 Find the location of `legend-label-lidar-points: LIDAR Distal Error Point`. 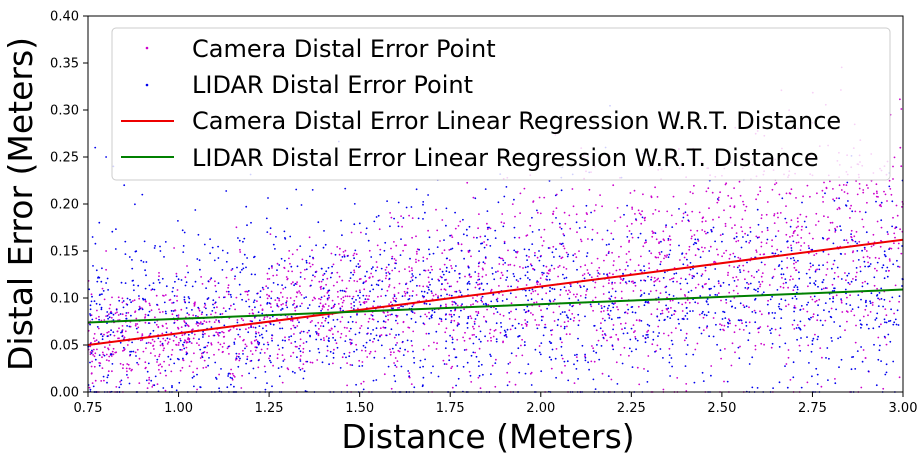

legend-label-lidar-points: LIDAR Distal Error Point is located at coordinates (332, 85).